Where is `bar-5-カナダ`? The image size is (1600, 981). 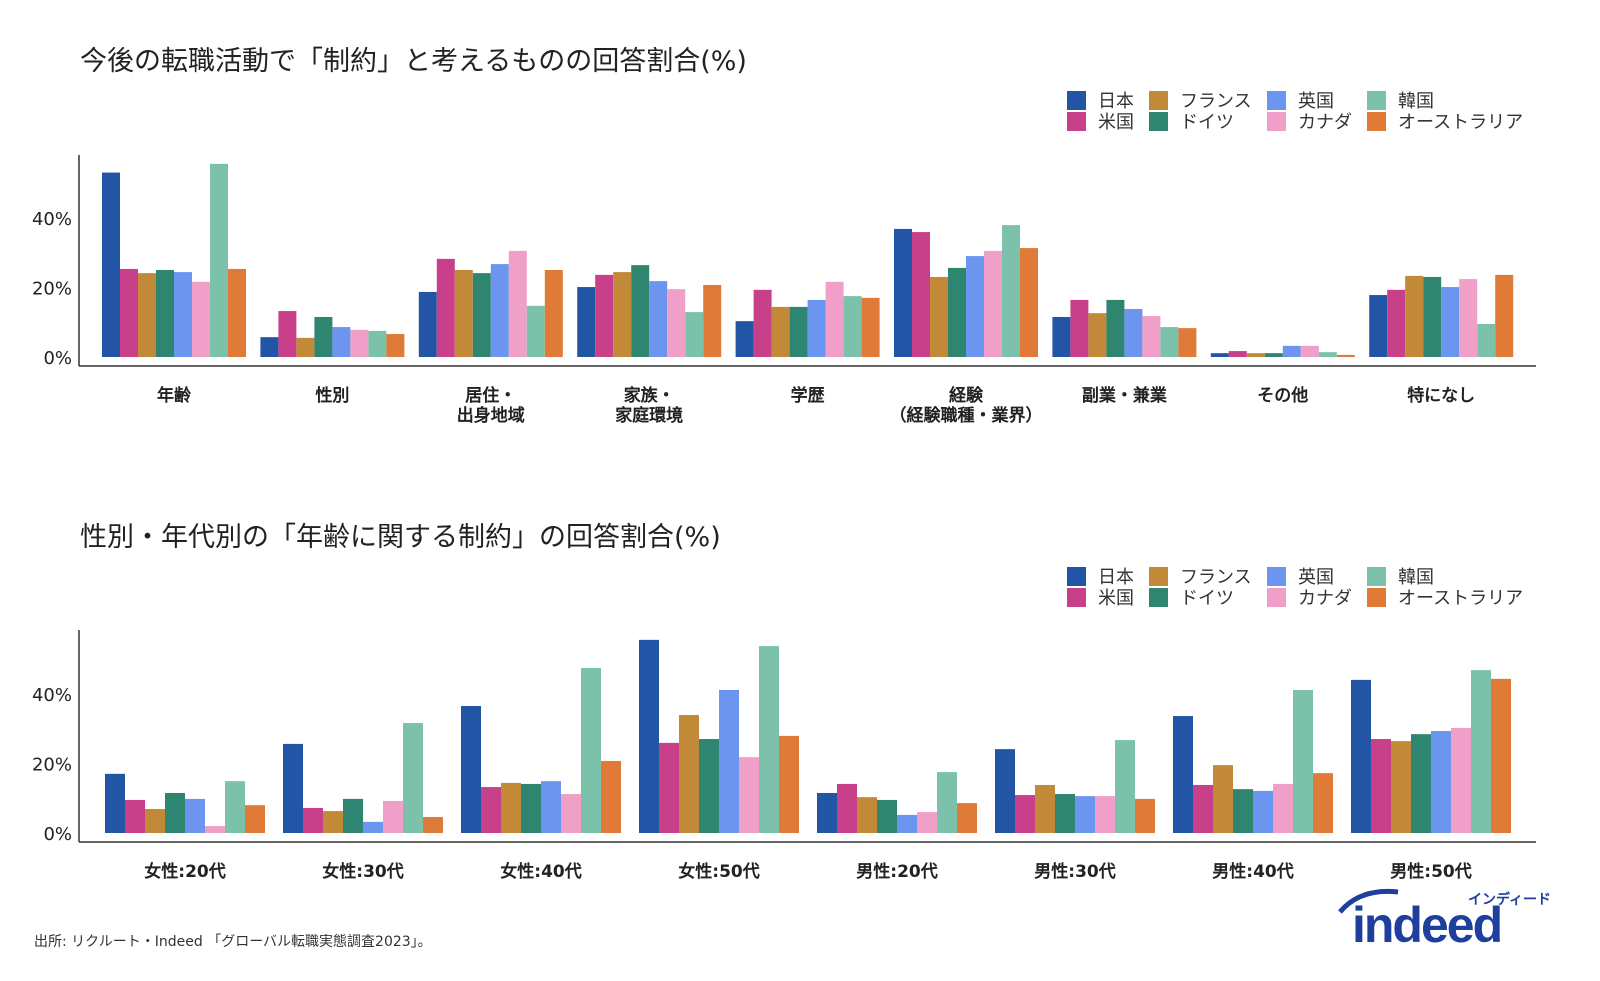 bar-5-カナダ is located at coordinates (834, 319).